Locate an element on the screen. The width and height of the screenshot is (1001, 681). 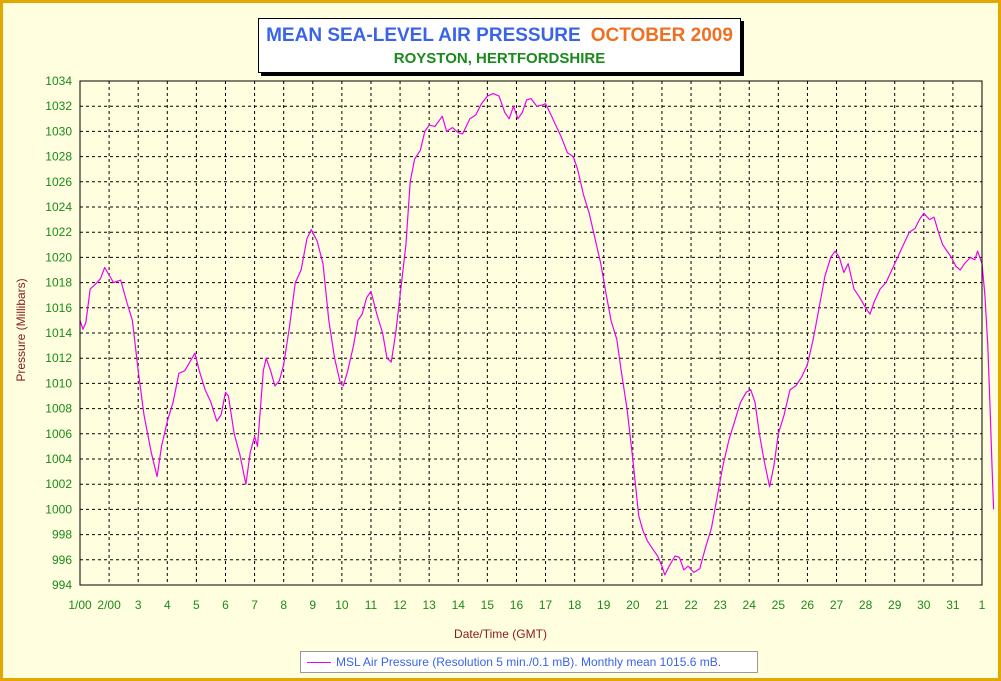
x-tick-label: 31 is located at coordinates (953, 605).